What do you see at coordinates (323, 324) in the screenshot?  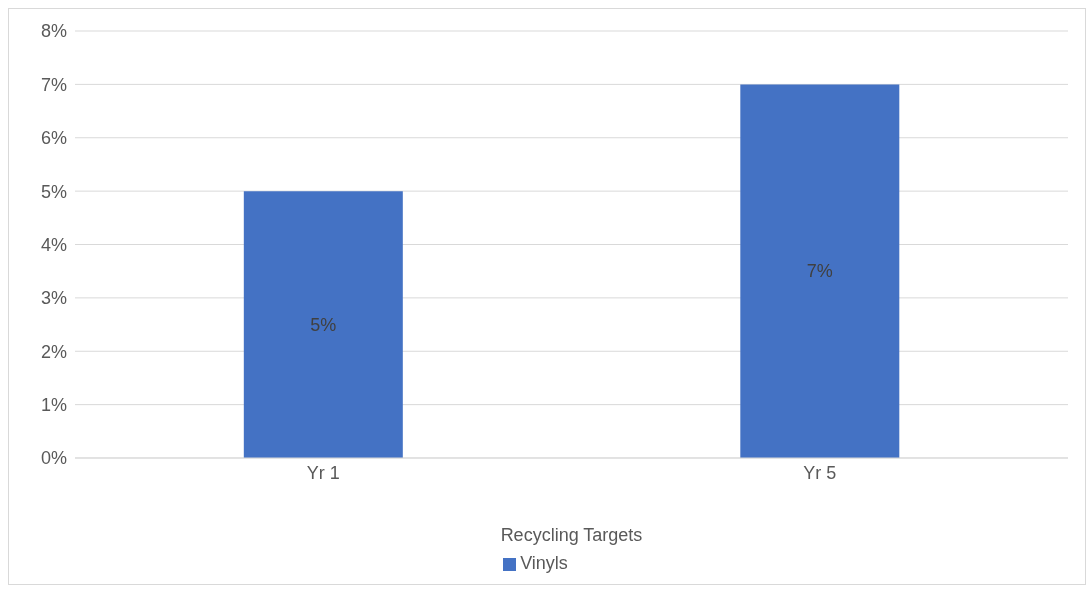 I see `data-label: 5%` at bounding box center [323, 324].